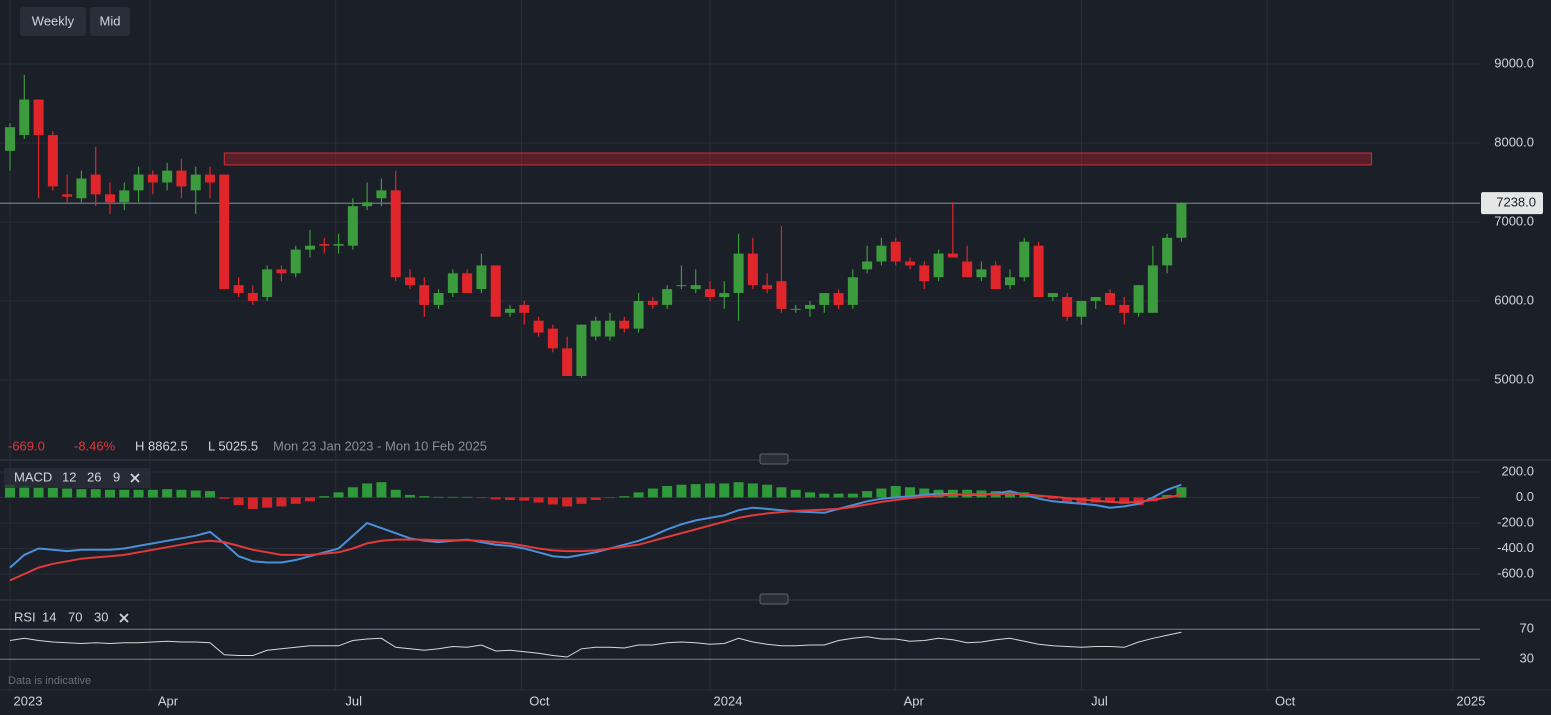  I want to click on x-tick-label: 2024, so click(728, 700).